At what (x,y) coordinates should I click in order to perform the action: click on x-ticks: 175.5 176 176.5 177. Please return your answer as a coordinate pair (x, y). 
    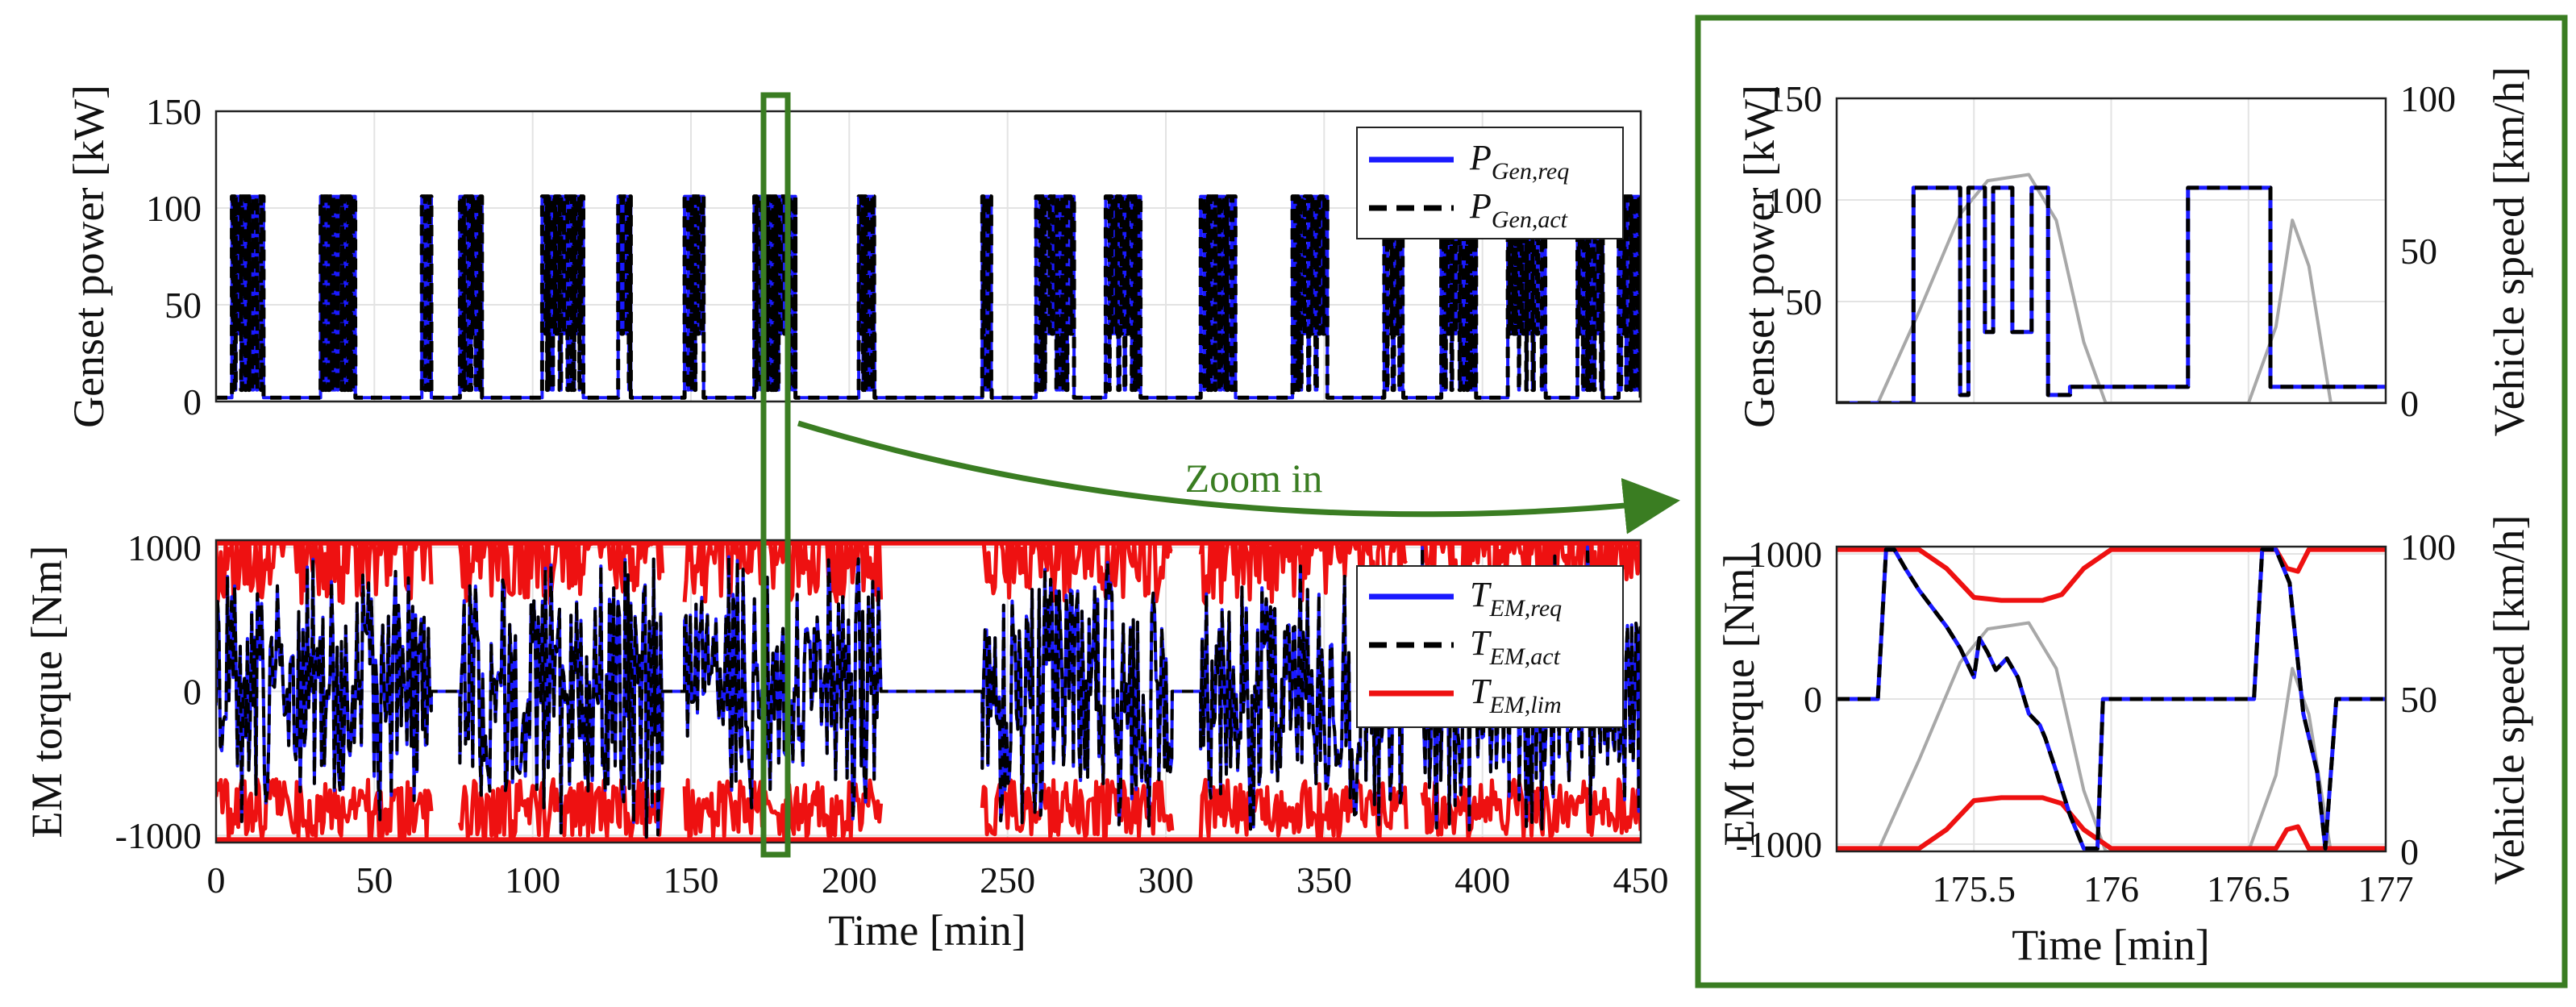
    Looking at the image, I should click on (2173, 889).